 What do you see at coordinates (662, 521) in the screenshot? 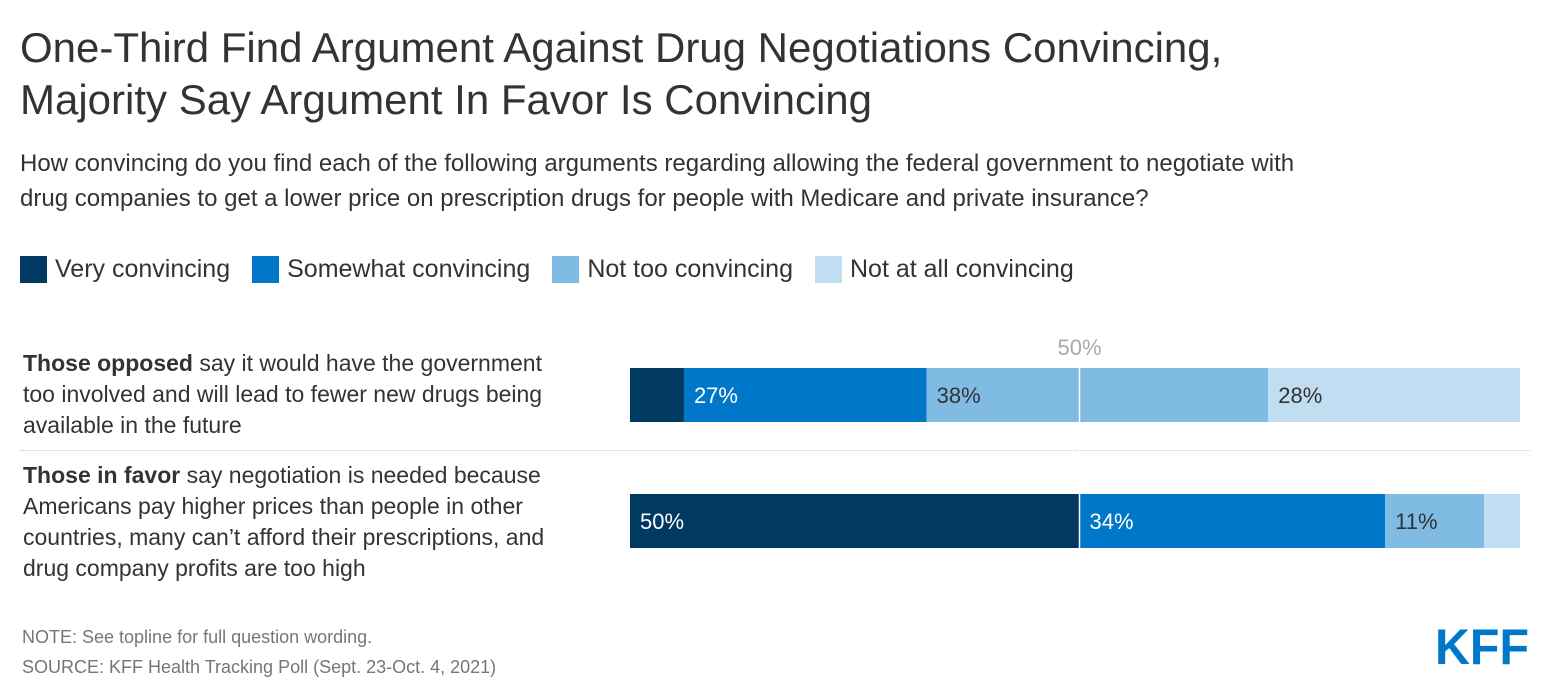
I see `data-label-favor-very-convincing: 50%` at bounding box center [662, 521].